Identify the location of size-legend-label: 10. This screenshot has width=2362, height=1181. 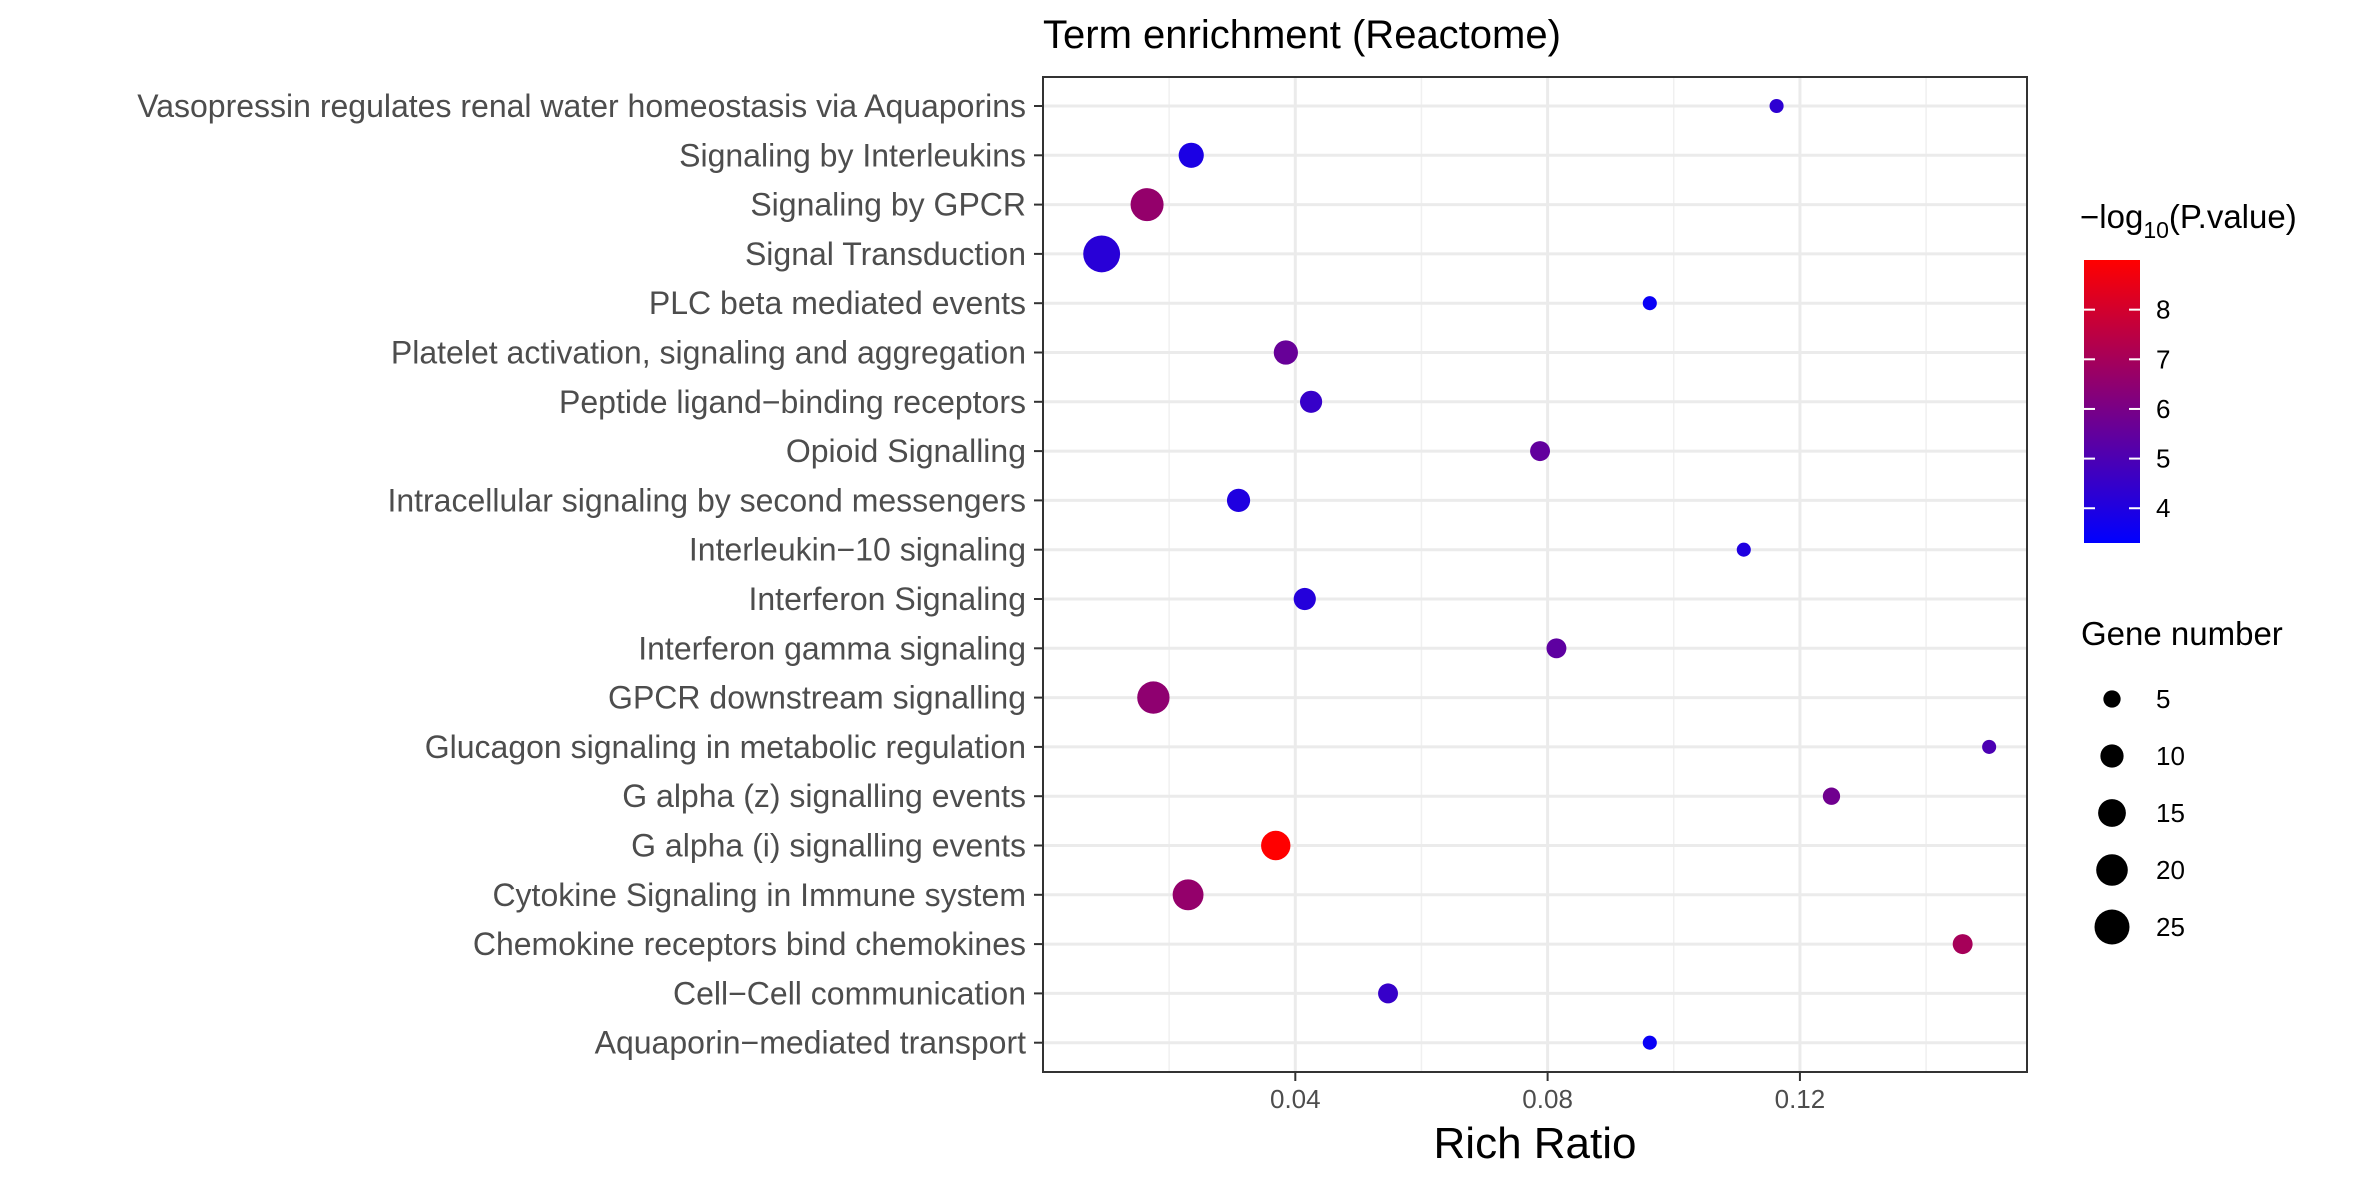
(2170, 756).